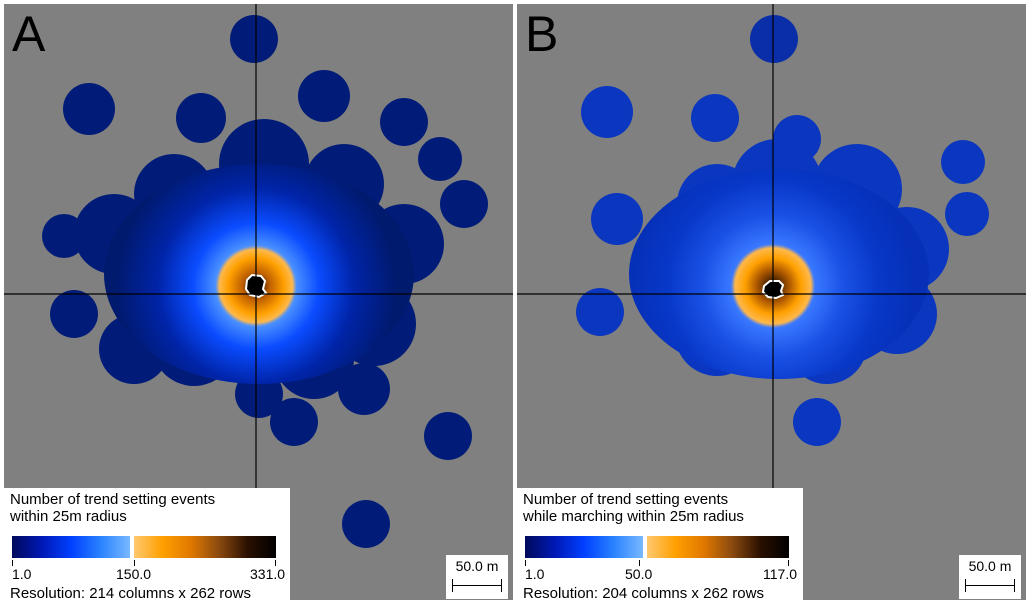 The image size is (1028, 603). I want to click on legend-mid-label: 50.0, so click(639, 574).